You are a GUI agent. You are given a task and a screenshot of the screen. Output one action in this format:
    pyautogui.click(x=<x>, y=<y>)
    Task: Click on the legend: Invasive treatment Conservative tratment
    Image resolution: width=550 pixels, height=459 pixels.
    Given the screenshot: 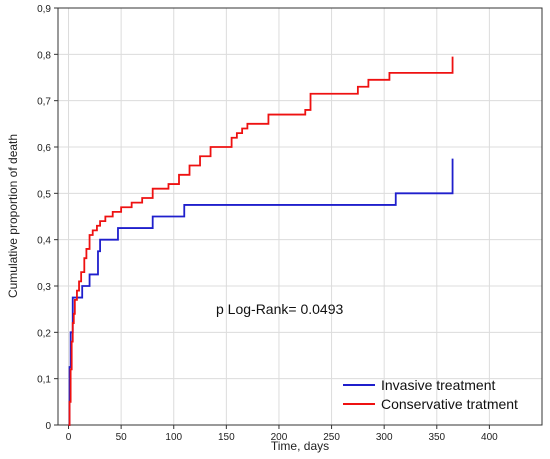 What is the action you would take?
    pyautogui.click(x=430, y=394)
    